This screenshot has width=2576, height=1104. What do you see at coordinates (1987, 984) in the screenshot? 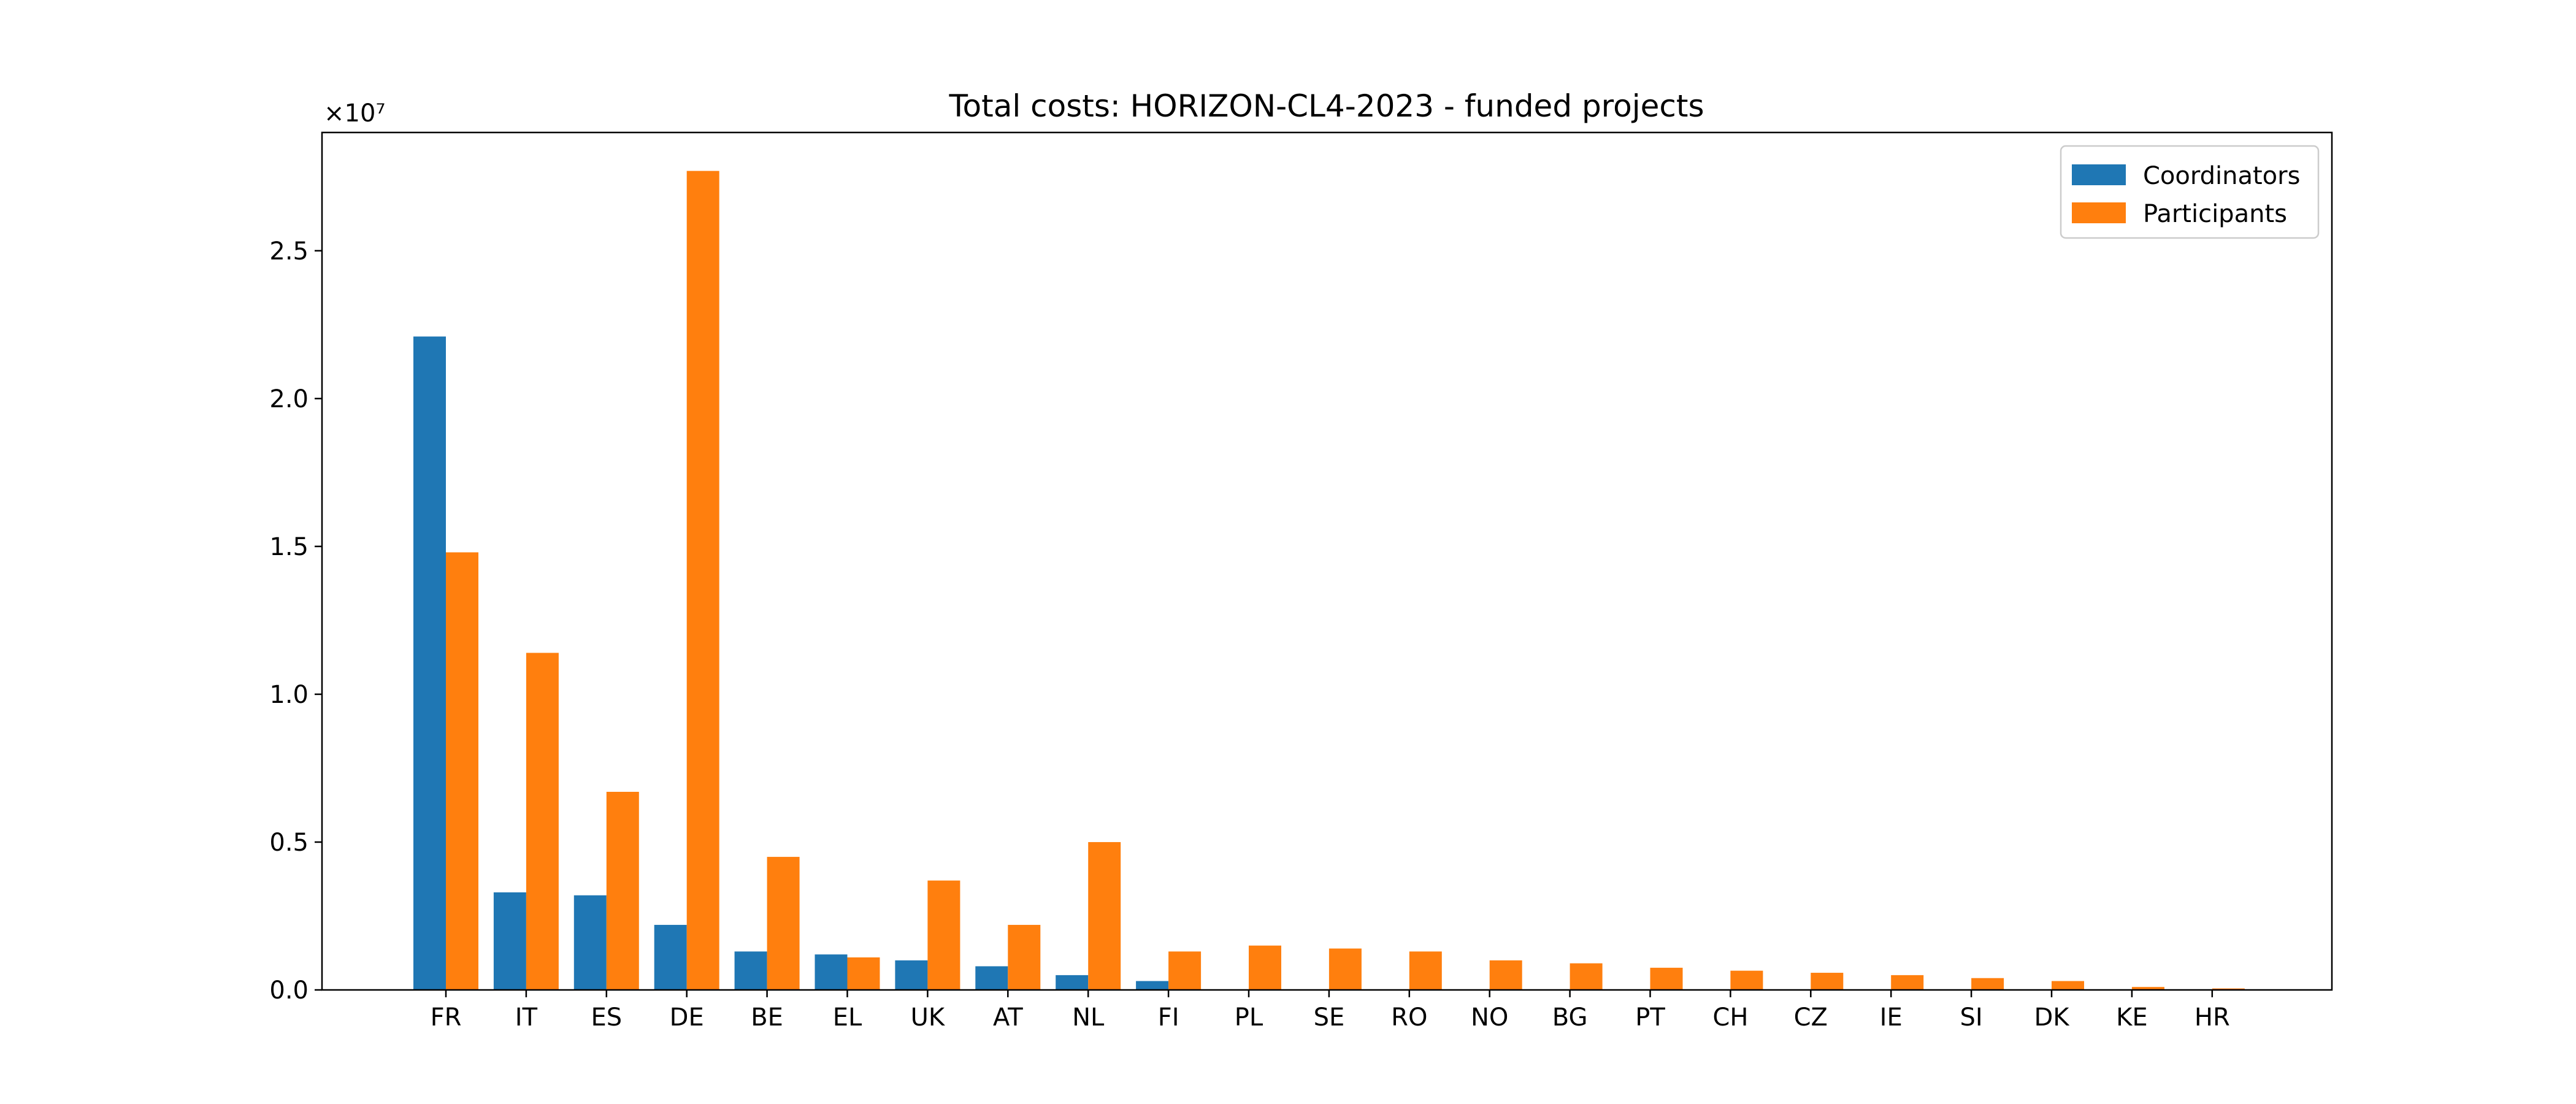
I see `bar-participants-si` at bounding box center [1987, 984].